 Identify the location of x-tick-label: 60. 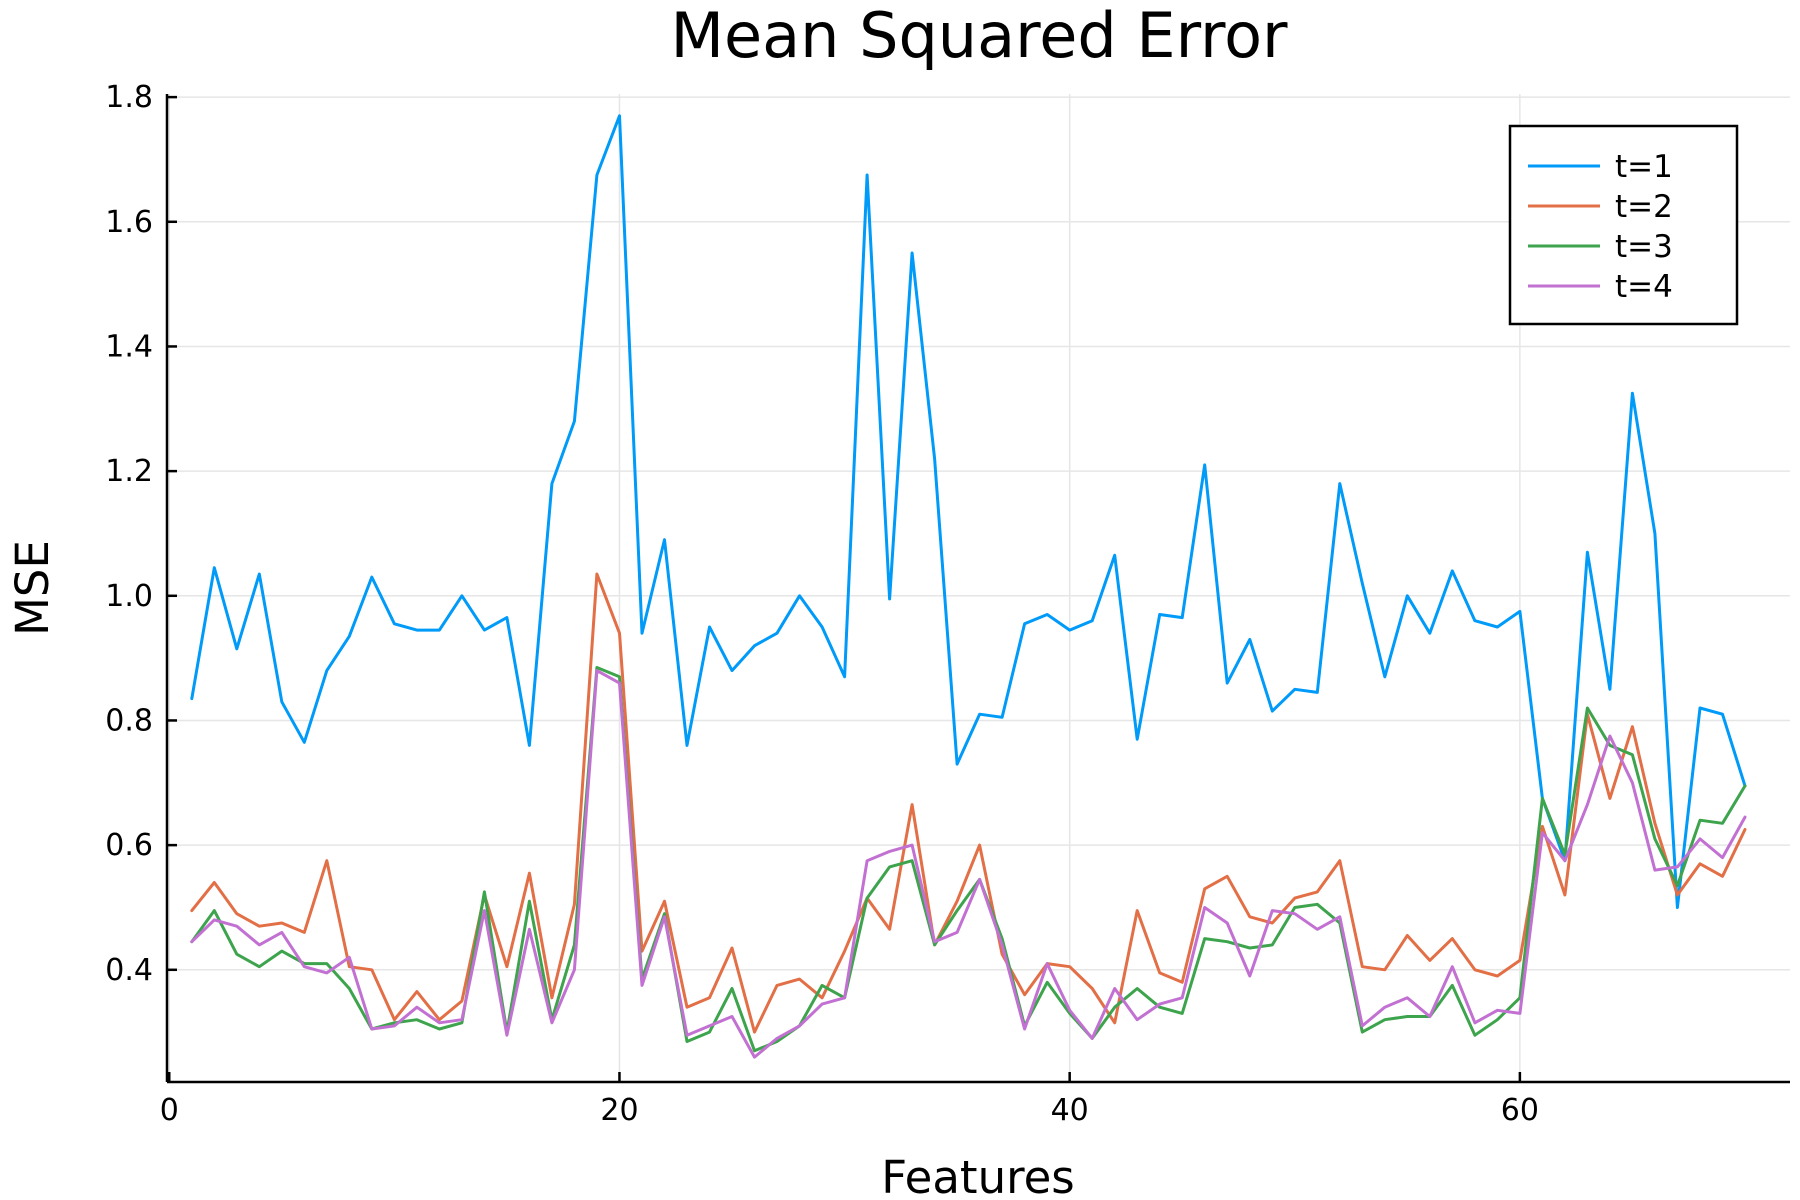
(1520, 1110).